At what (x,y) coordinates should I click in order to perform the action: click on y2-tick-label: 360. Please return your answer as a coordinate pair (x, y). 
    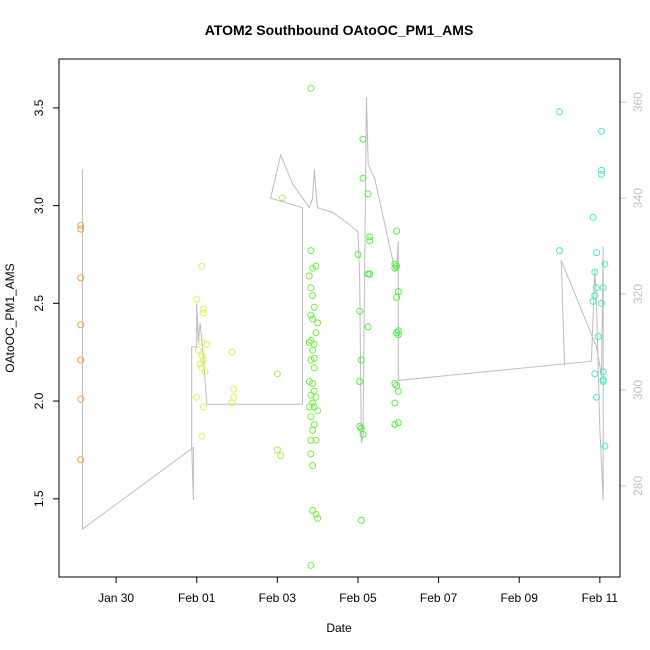
    Looking at the image, I should click on (638, 102).